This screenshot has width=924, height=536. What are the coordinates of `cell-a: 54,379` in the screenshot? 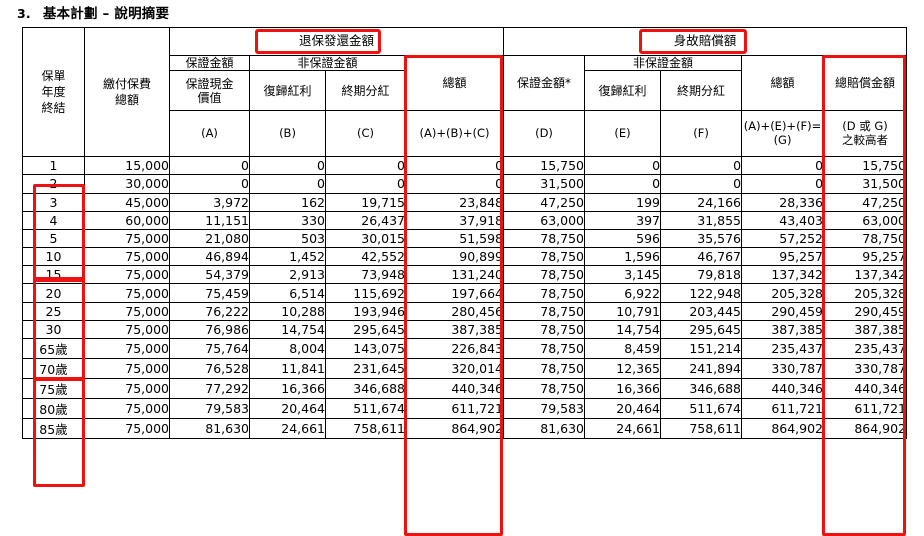 It's located at (209, 275).